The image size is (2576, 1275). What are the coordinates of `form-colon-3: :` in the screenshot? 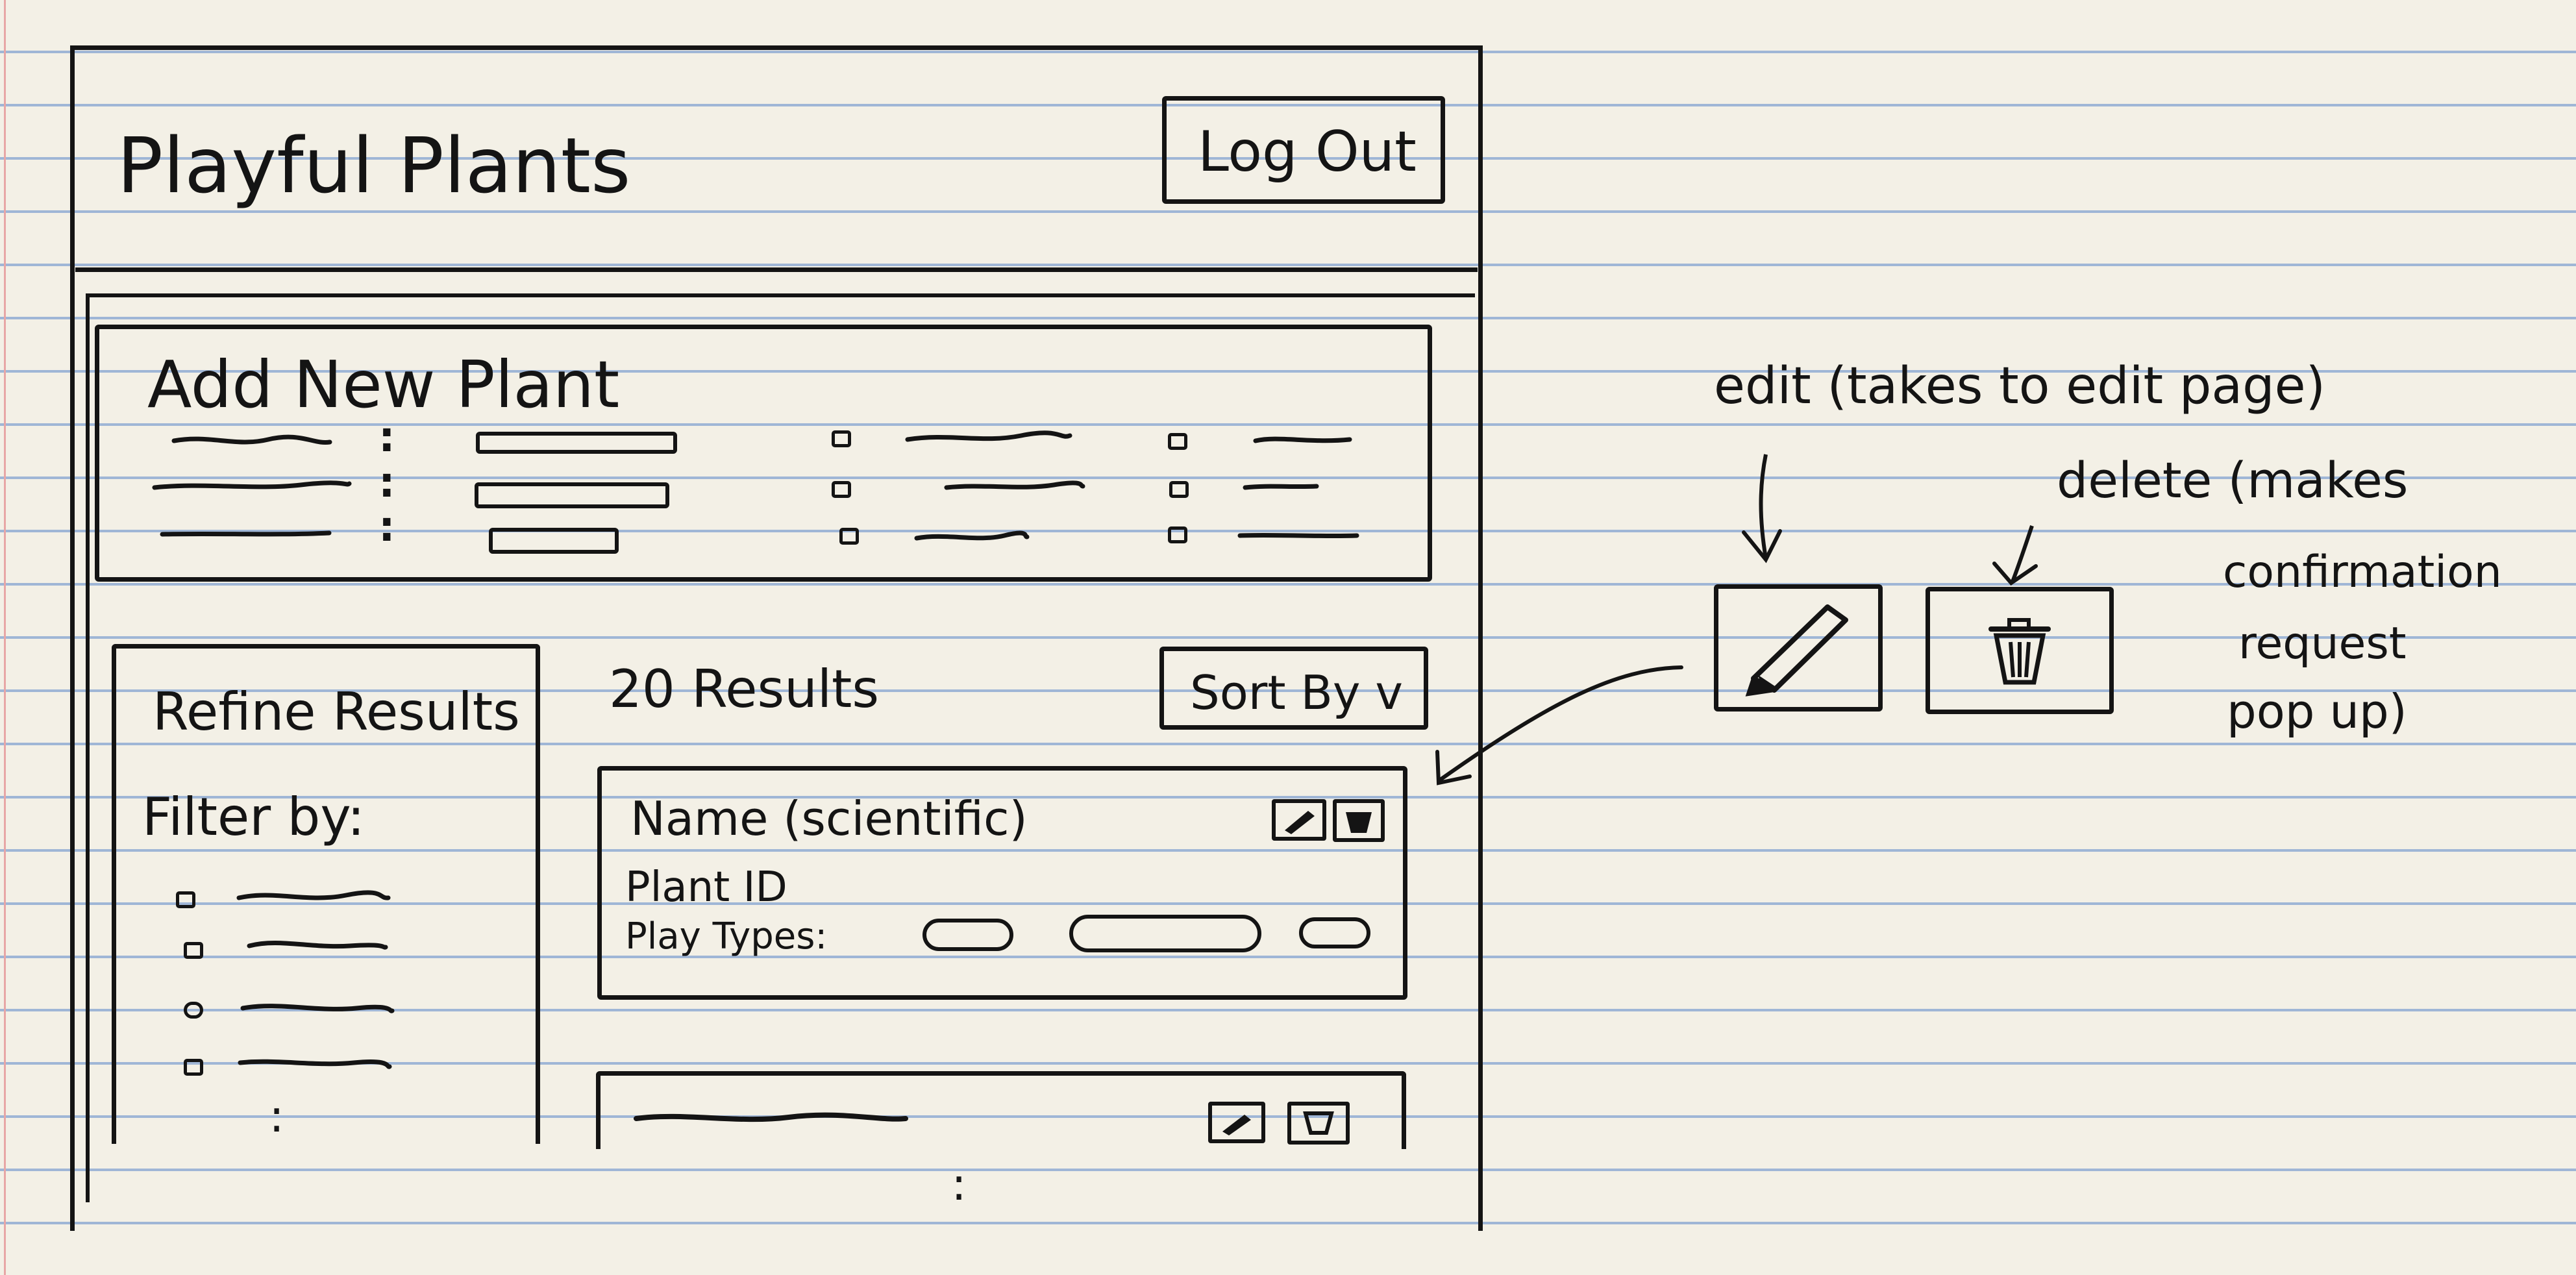 It's located at (386, 527).